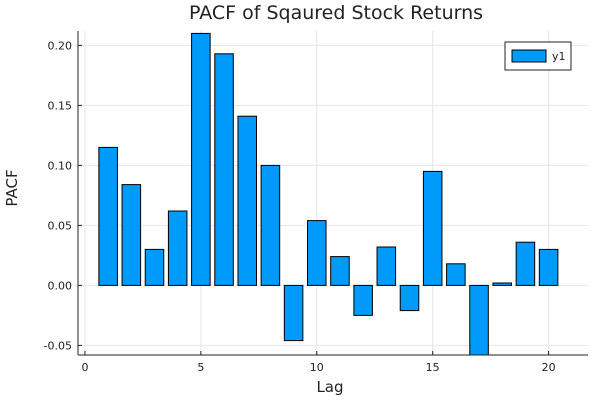 This screenshot has height=400, width=600. What do you see at coordinates (529, 56) in the screenshot?
I see `legend-swatch` at bounding box center [529, 56].